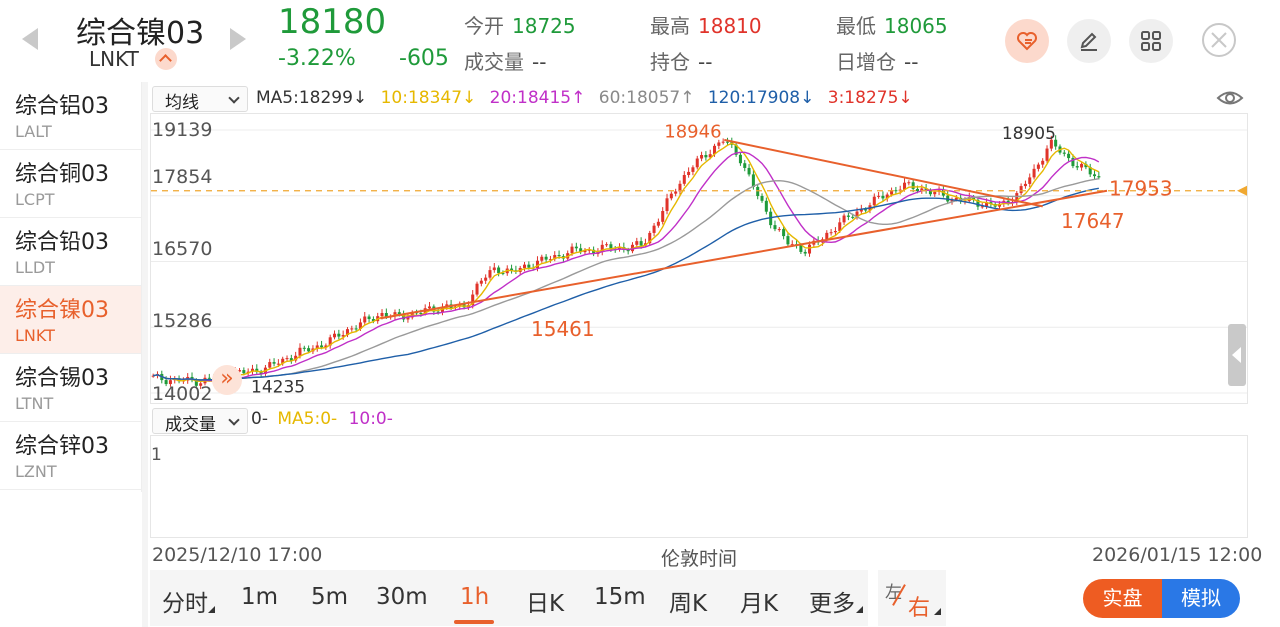 The width and height of the screenshot is (1280, 627). What do you see at coordinates (70, 456) in the screenshot?
I see `sidebar-item-lznt: 综合锌03 LZNT` at bounding box center [70, 456].